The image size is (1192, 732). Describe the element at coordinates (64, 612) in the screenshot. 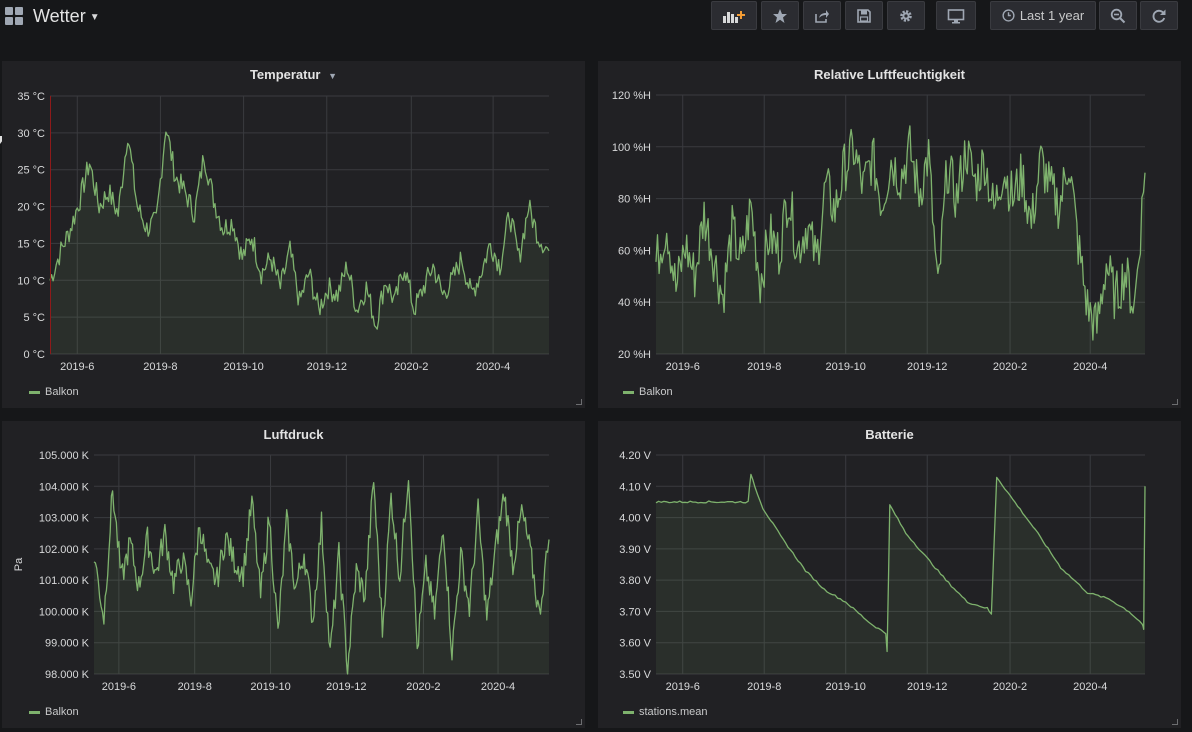

I see `y-tick-label: 100.000 K` at that location.